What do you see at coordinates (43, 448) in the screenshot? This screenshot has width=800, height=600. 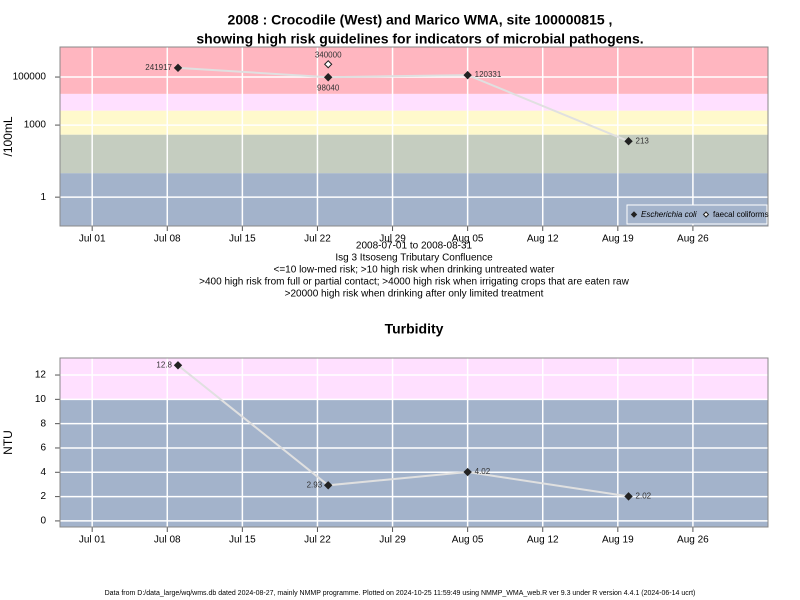 I see `y-tick-label: 6` at bounding box center [43, 448].